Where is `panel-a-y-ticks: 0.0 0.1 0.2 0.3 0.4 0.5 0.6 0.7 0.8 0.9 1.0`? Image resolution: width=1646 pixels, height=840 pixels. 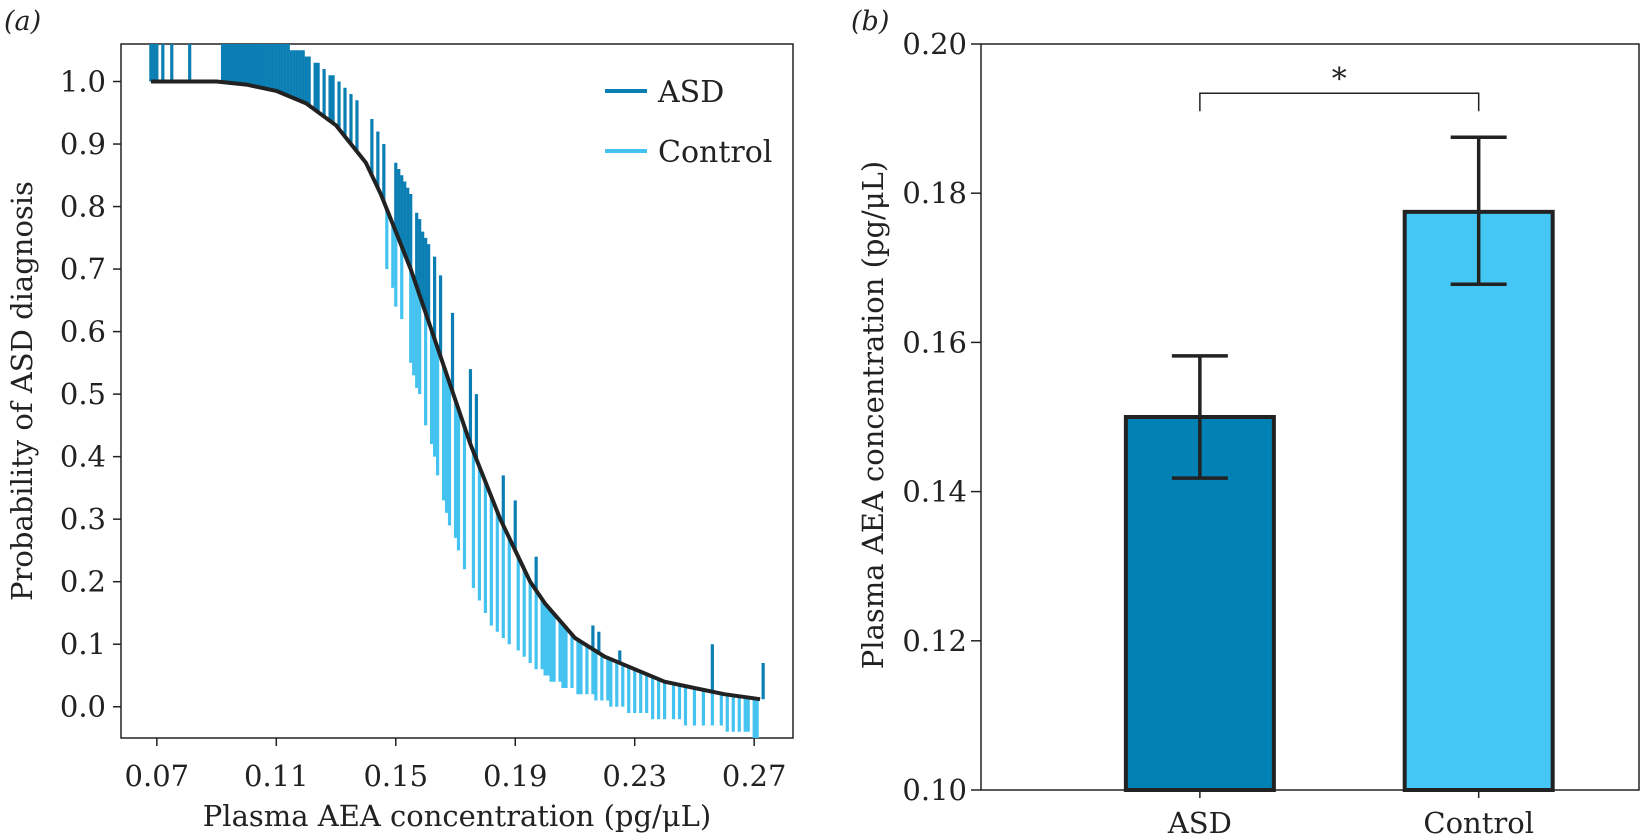
panel-a-y-ticks: 0.0 0.1 0.2 0.3 0.4 0.5 0.6 0.7 0.8 0.9 1.0 is located at coordinates (90, 394).